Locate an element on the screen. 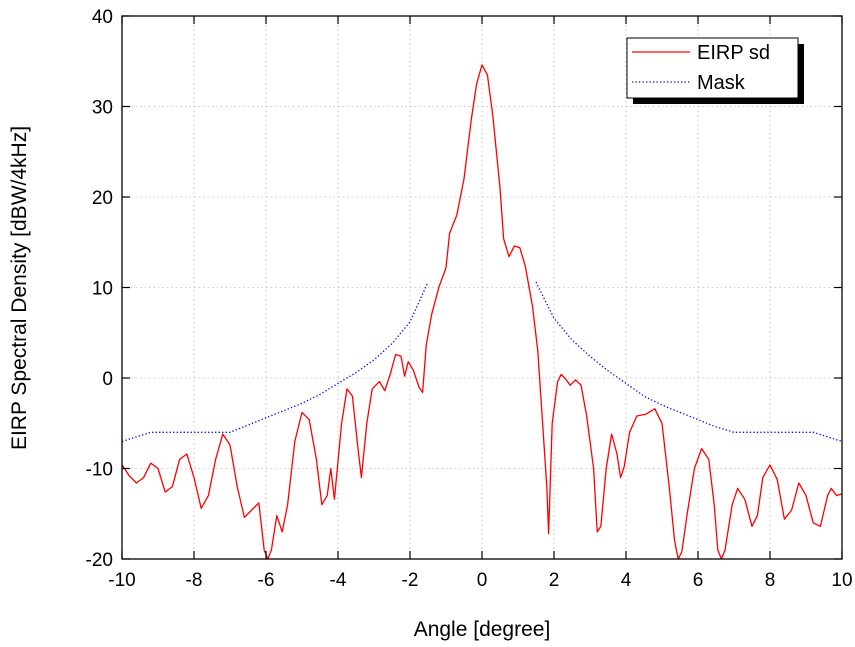 This screenshot has width=855, height=647. legend-eirp-label: EIRP sd is located at coordinates (733, 53).